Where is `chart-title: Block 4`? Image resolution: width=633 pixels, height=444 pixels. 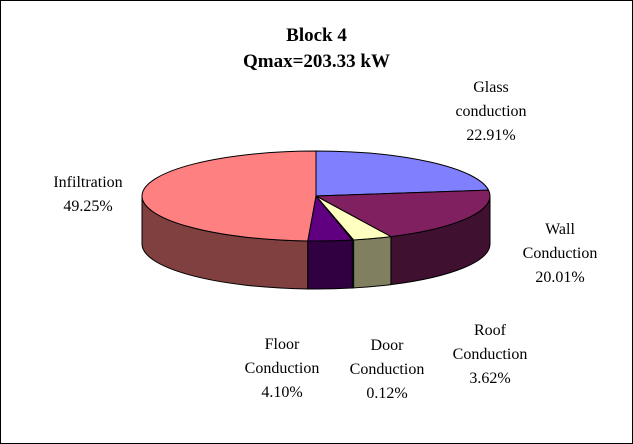
chart-title: Block 4 is located at coordinates (316, 35).